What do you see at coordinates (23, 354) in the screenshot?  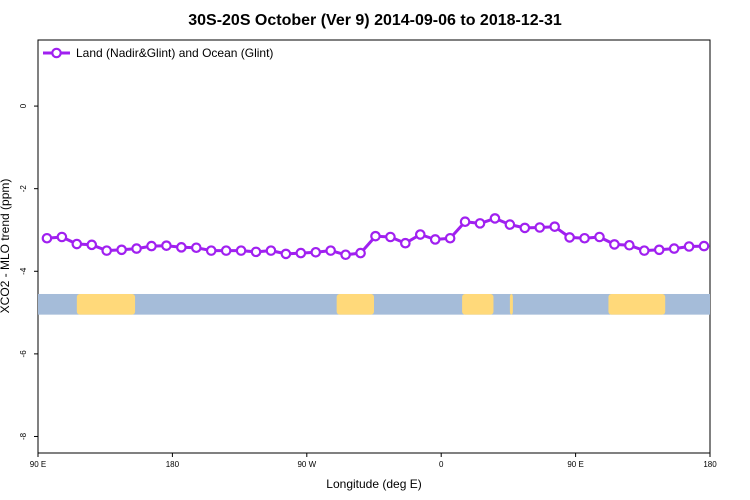 I see `y-tick-label: -6` at bounding box center [23, 354].